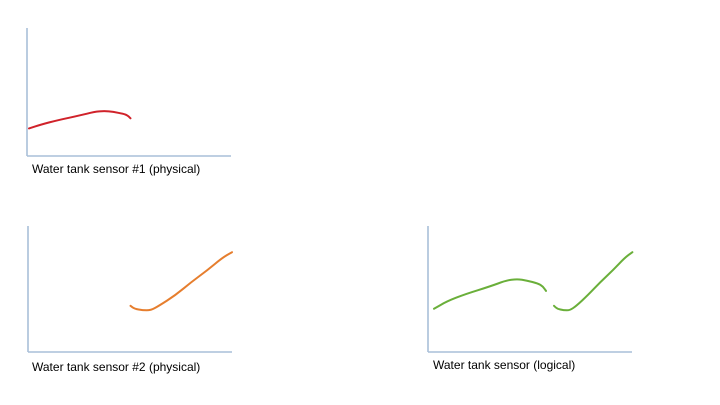 The height and width of the screenshot is (405, 720). Describe the element at coordinates (504, 365) in the screenshot. I see `logical-sensor-caption: Water tank sensor (logical)` at that location.